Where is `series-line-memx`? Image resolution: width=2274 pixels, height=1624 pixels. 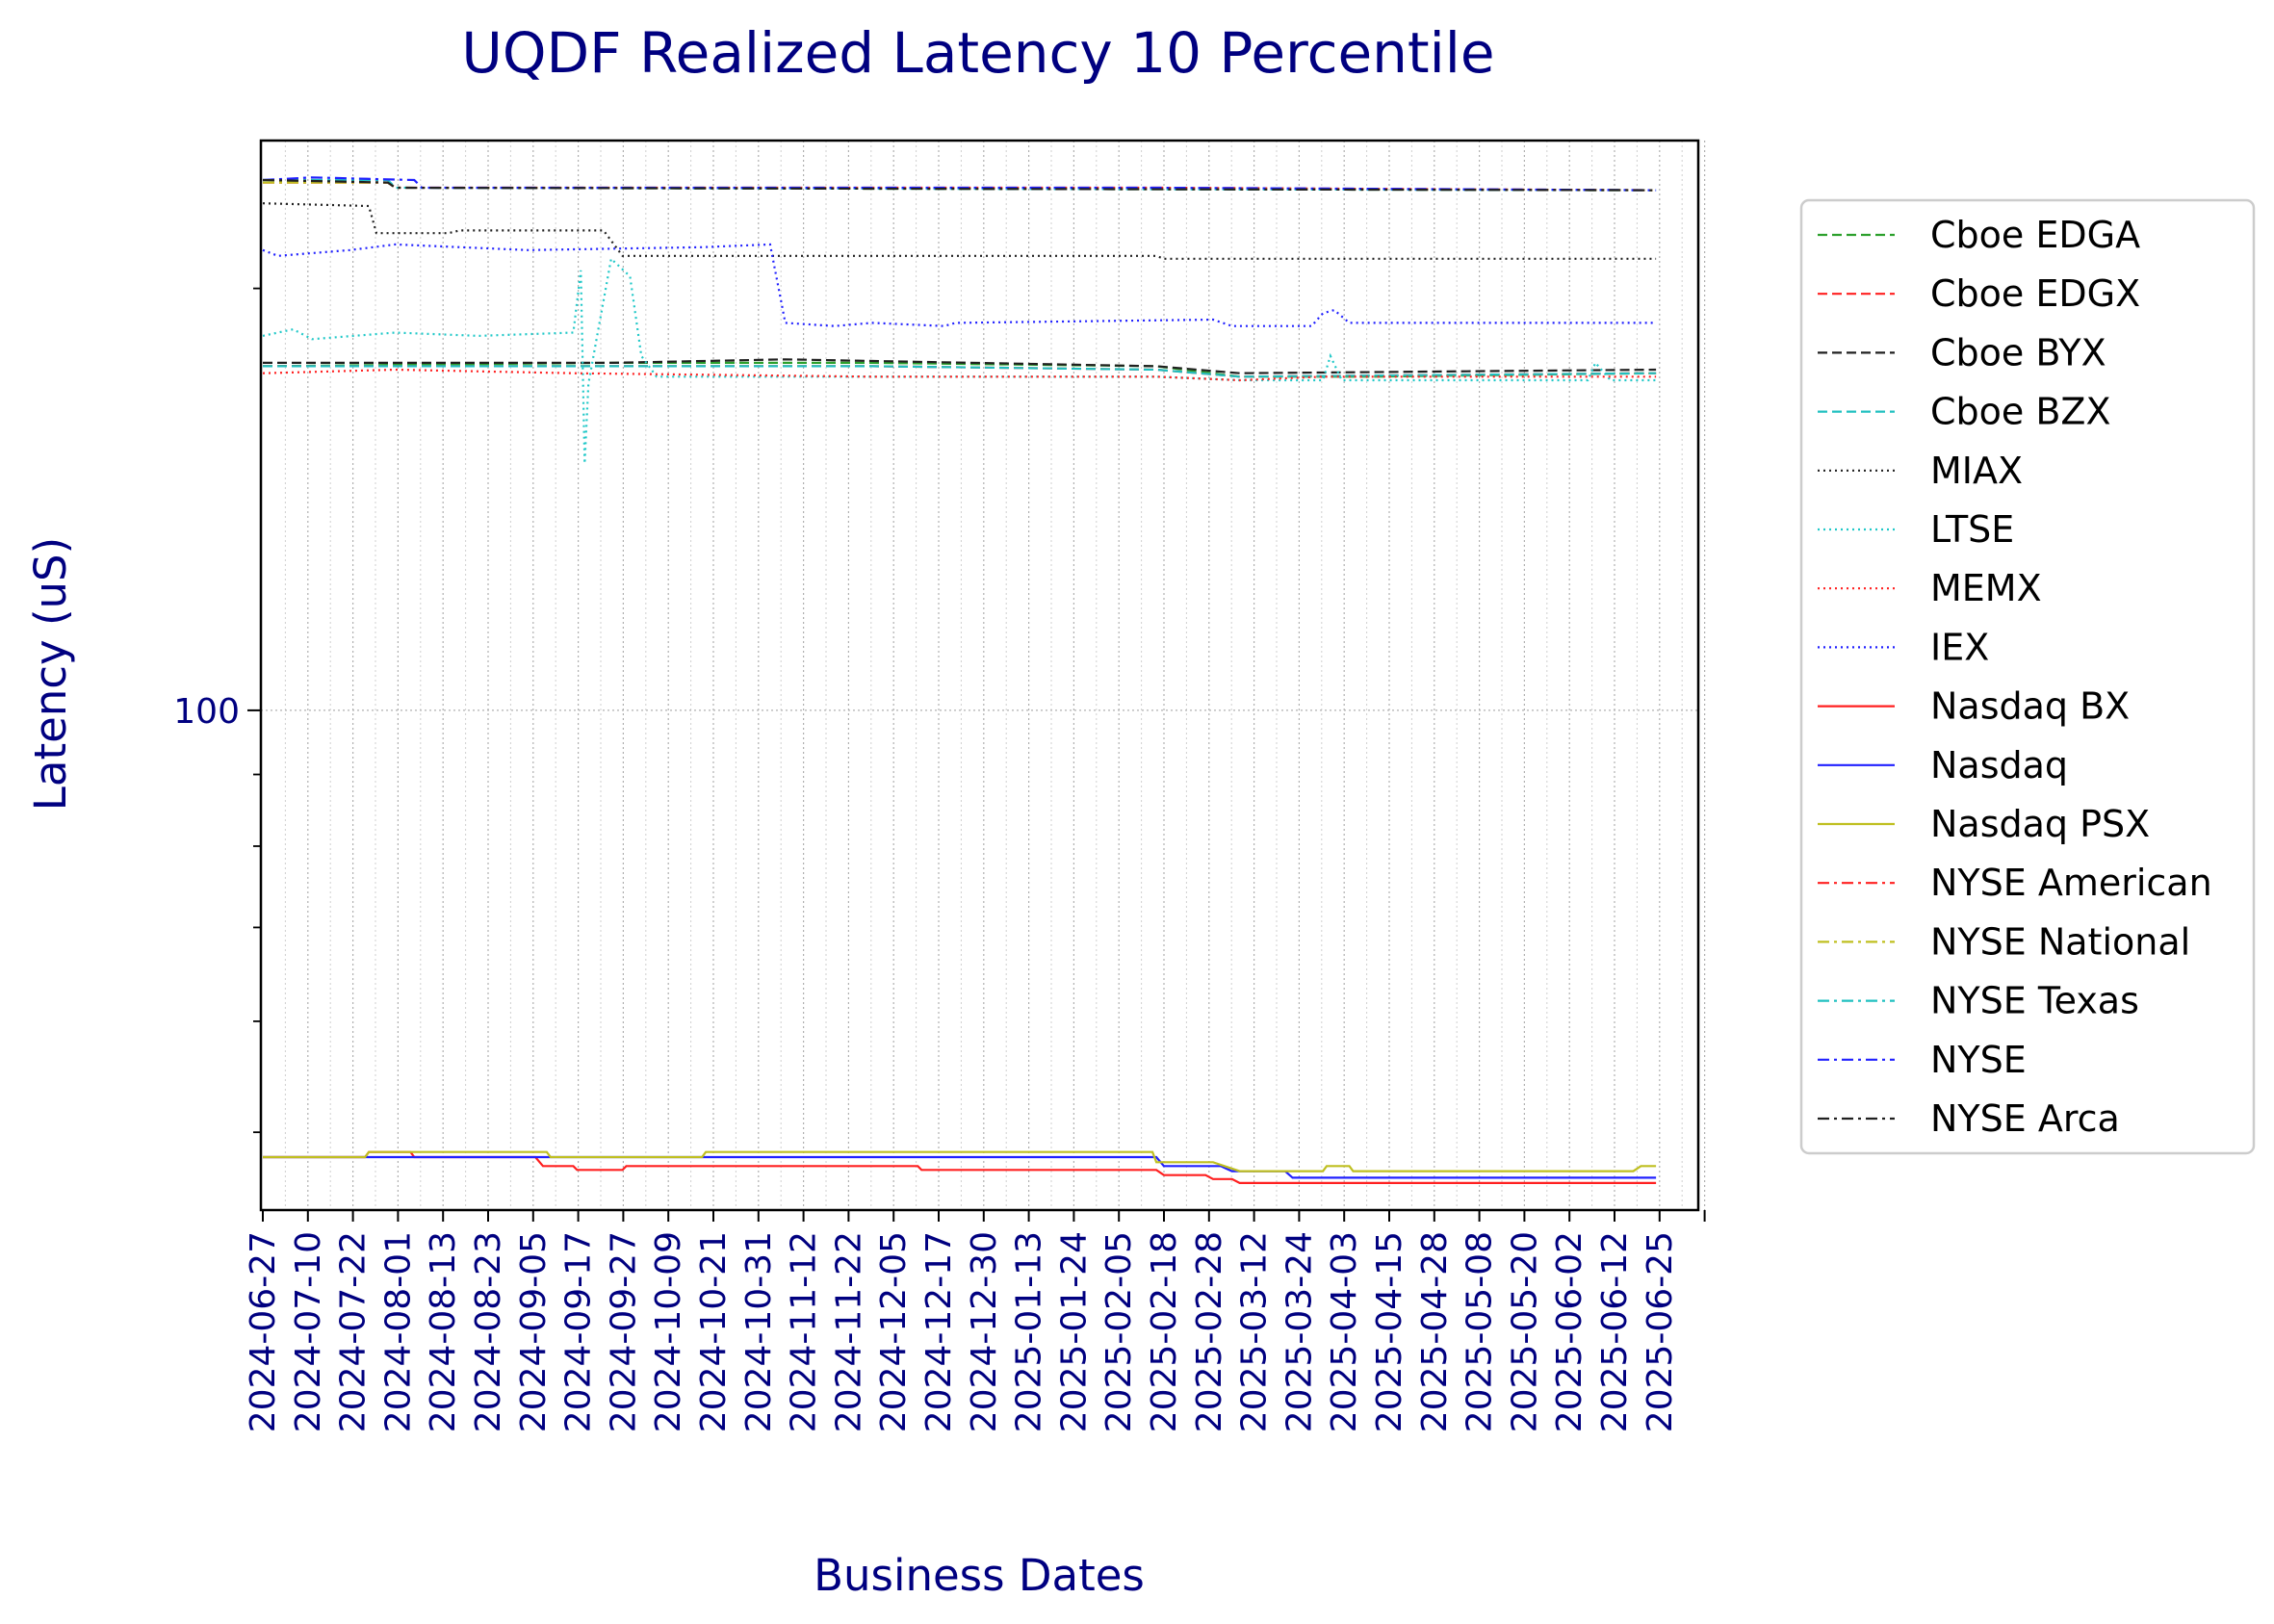
series-line-memx is located at coordinates (959, 375).